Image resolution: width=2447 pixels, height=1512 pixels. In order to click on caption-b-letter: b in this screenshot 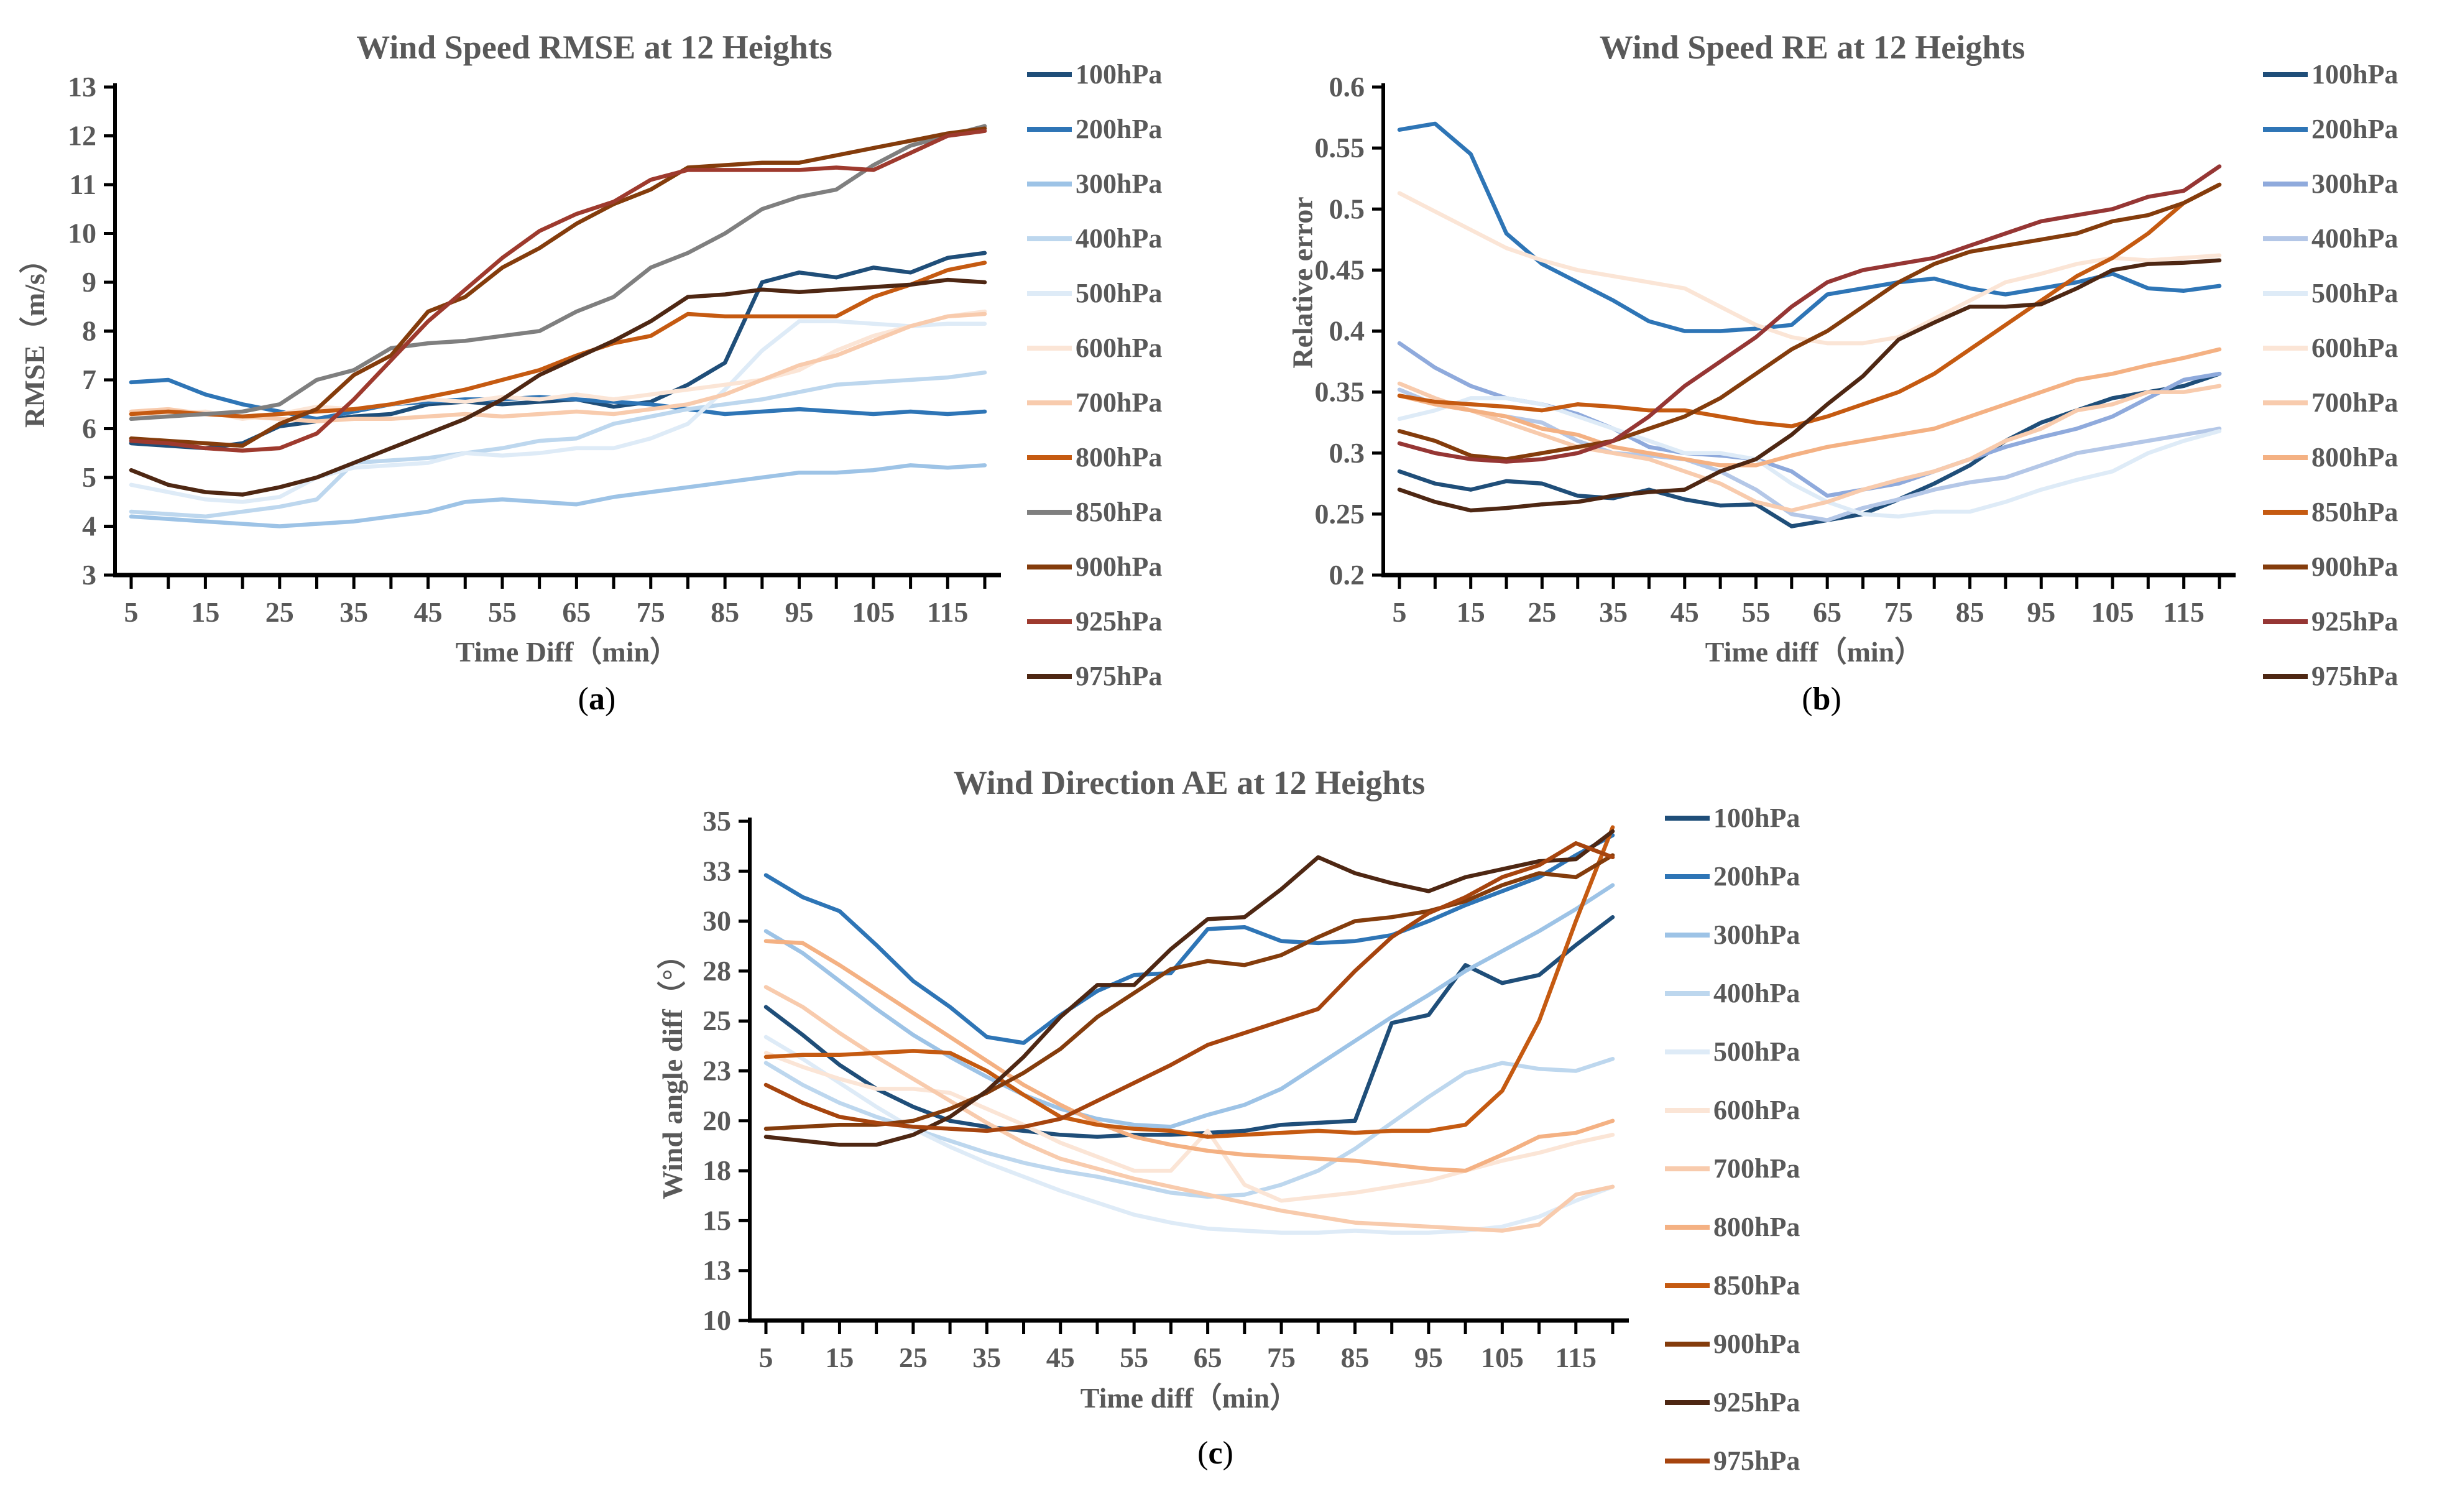, I will do `click(1821, 699)`.